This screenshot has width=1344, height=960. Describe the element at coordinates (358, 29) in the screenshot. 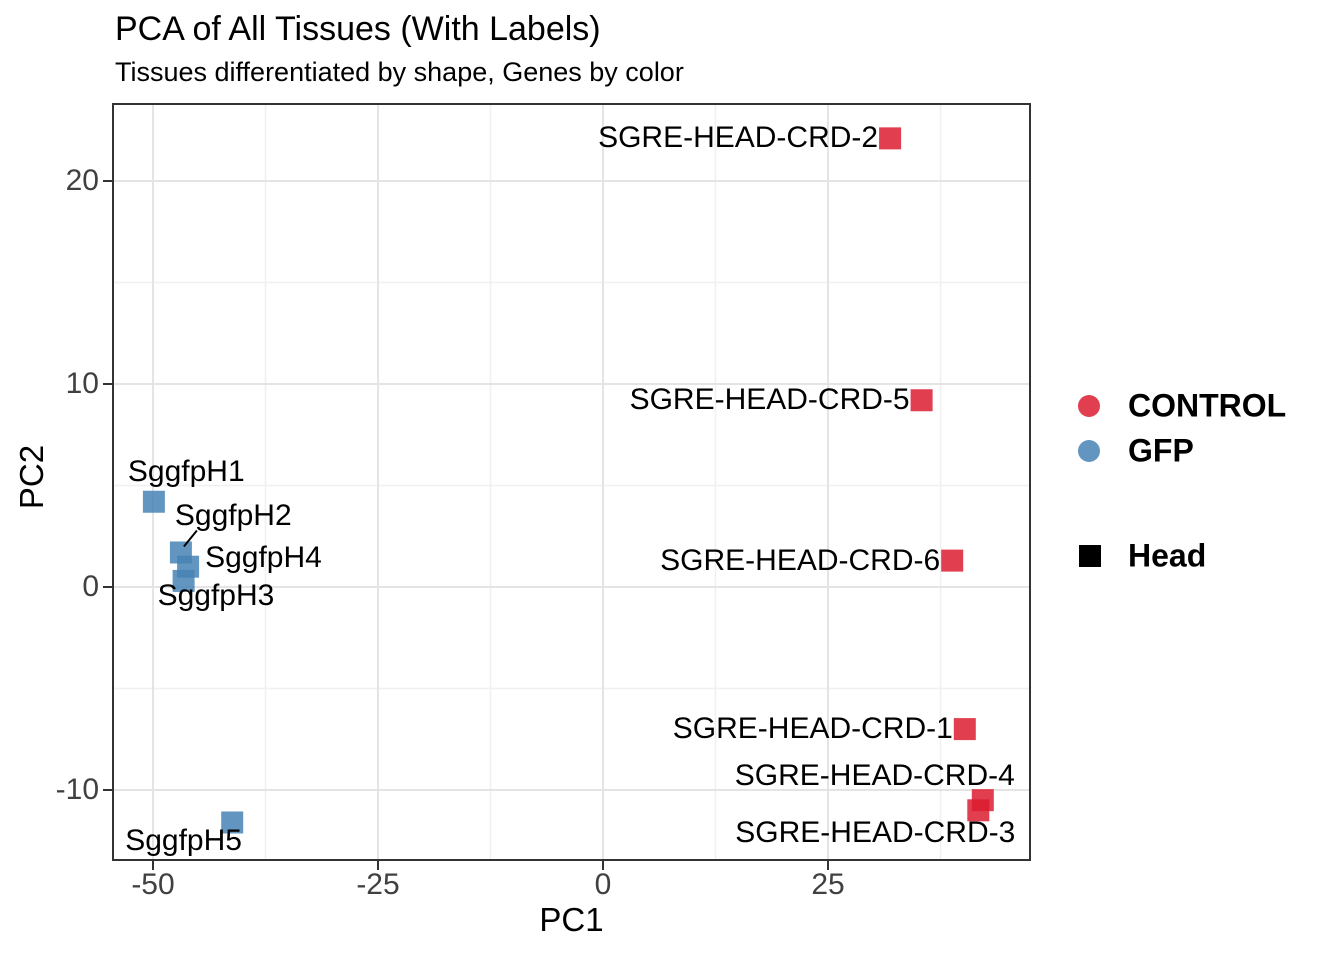

I see `chart-title: PCA of All Tissues (With Labels)` at that location.